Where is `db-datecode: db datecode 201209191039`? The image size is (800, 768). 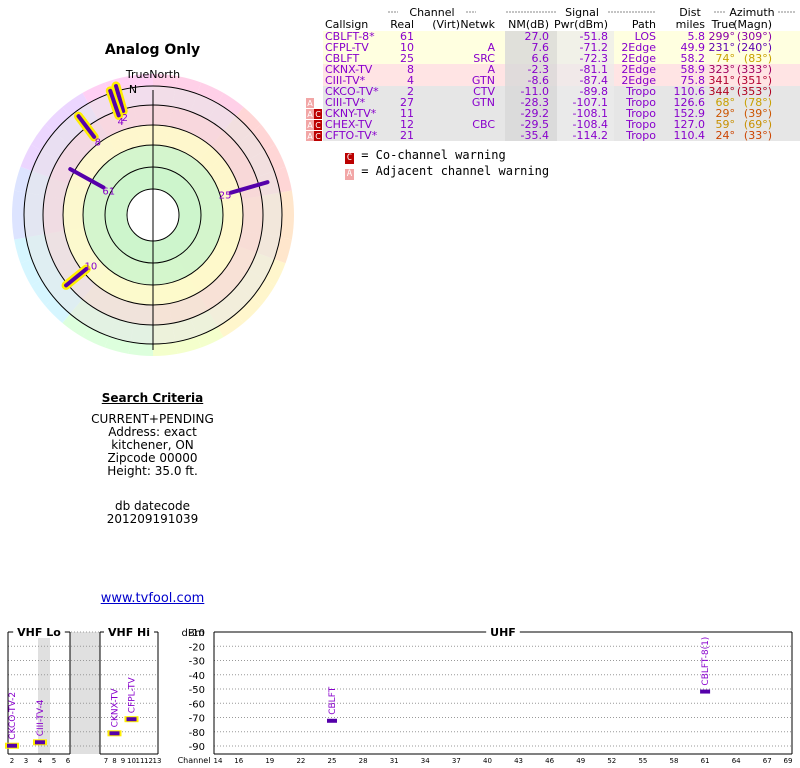 db-datecode: db datecode 201209191039 is located at coordinates (152, 513).